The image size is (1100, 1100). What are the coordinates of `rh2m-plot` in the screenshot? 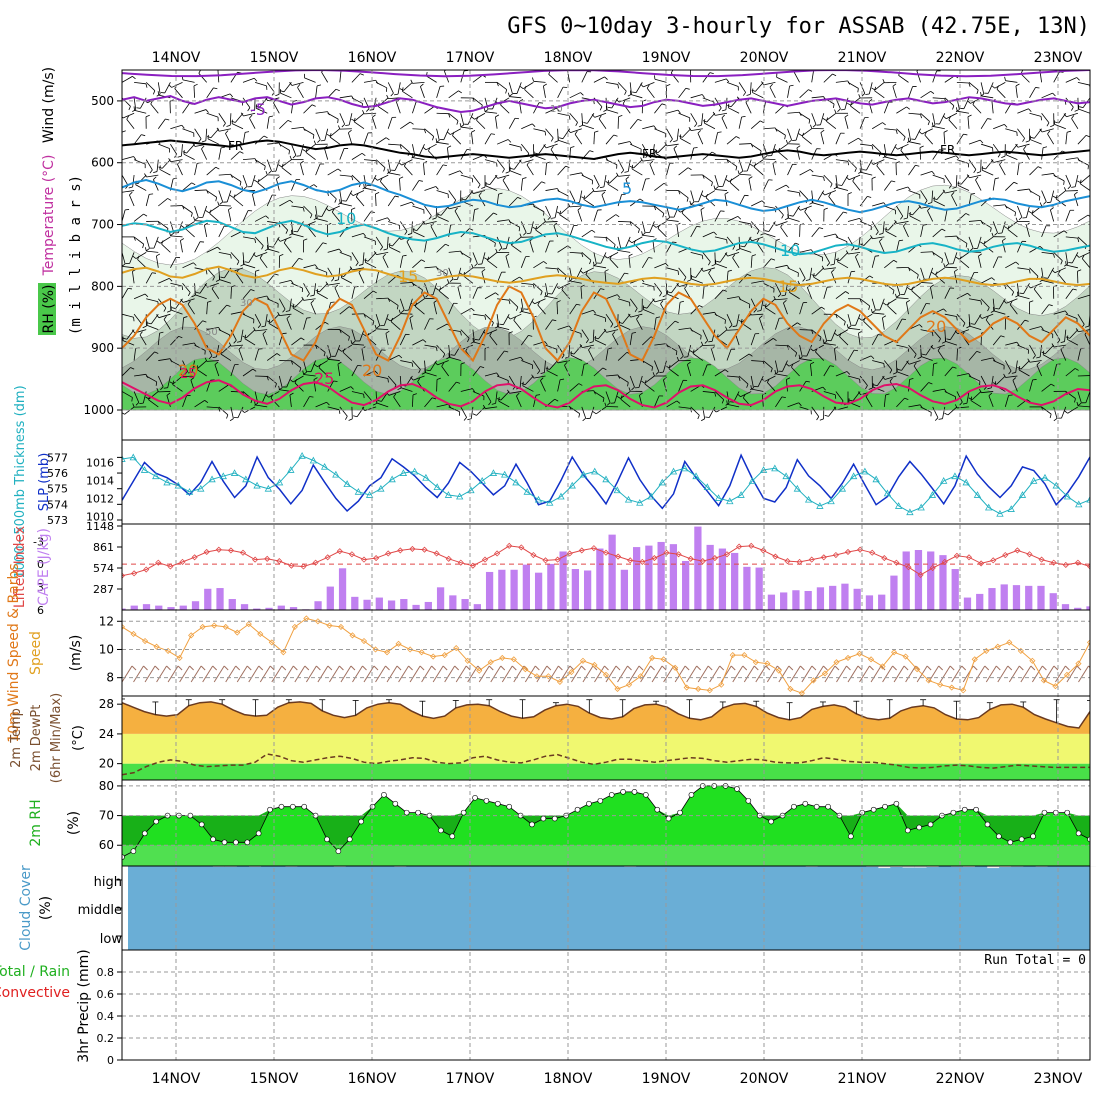 It's located at (606, 824).